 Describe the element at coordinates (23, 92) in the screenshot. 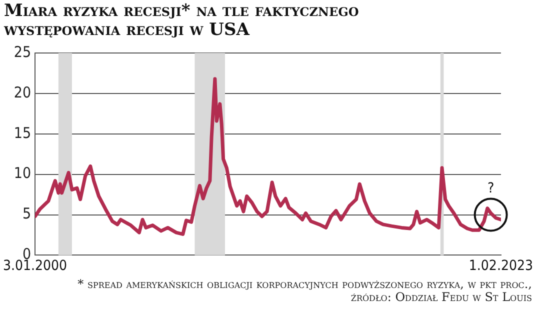

I see `y-tick-label: 20` at that location.